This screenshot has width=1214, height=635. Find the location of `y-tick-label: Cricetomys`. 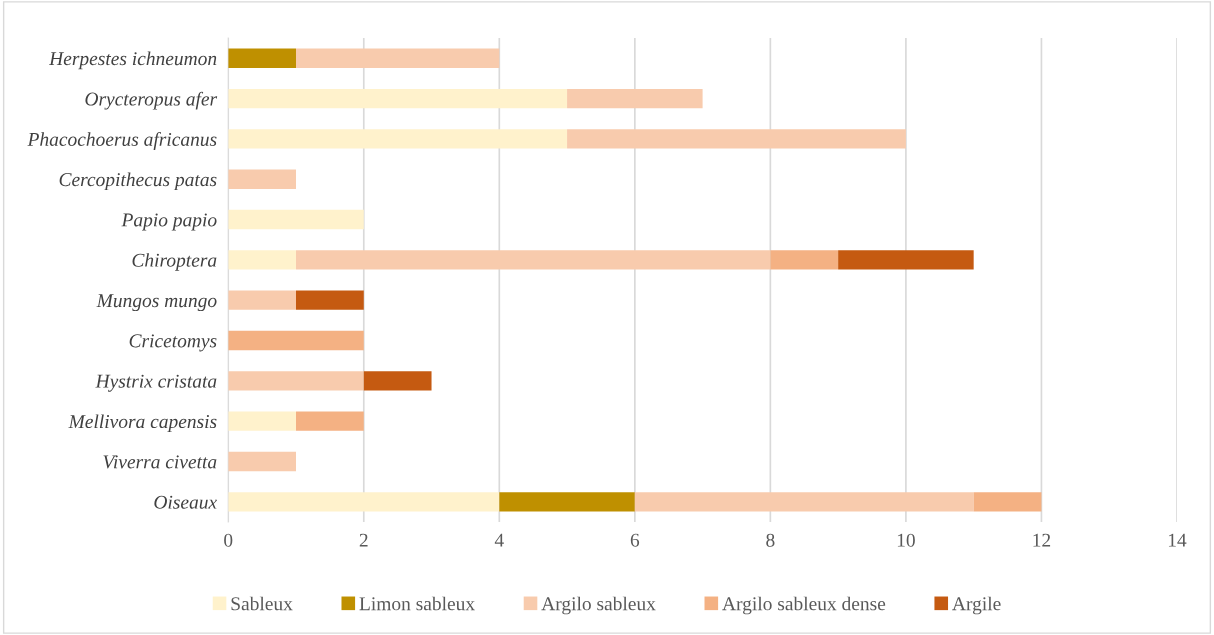

y-tick-label: Cricetomys is located at coordinates (173, 343).